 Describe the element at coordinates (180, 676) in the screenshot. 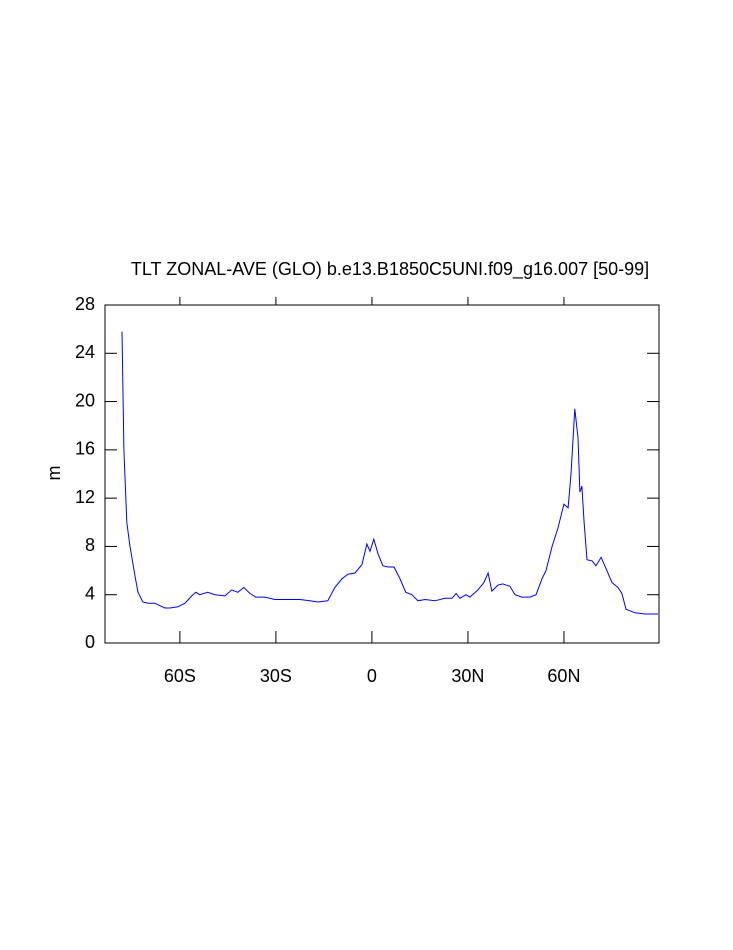

I see `x-tick-label: 60S` at that location.